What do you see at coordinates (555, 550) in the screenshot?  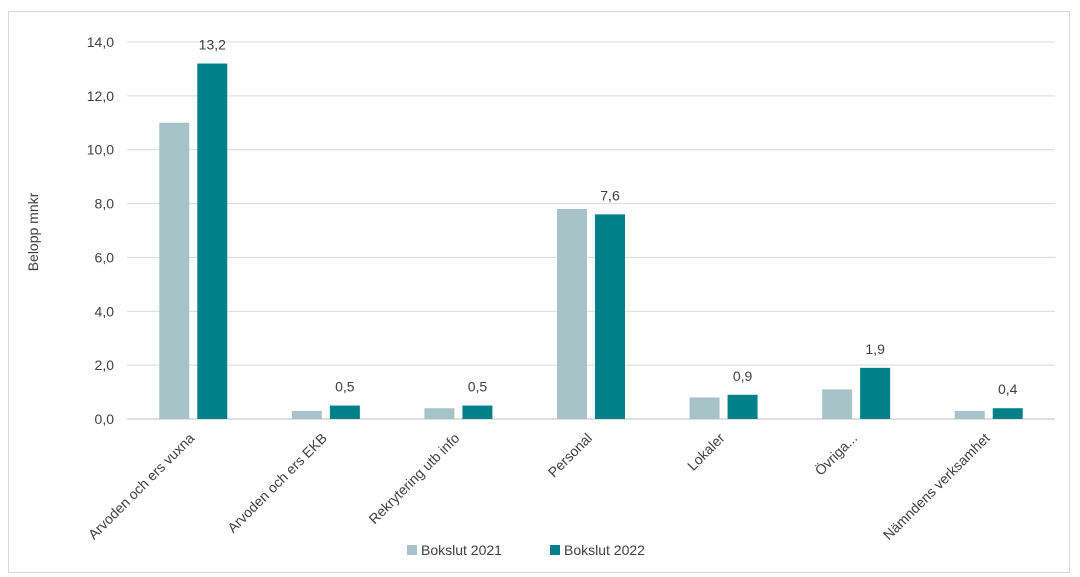 I see `legend-swatch-bokslut-2022` at bounding box center [555, 550].